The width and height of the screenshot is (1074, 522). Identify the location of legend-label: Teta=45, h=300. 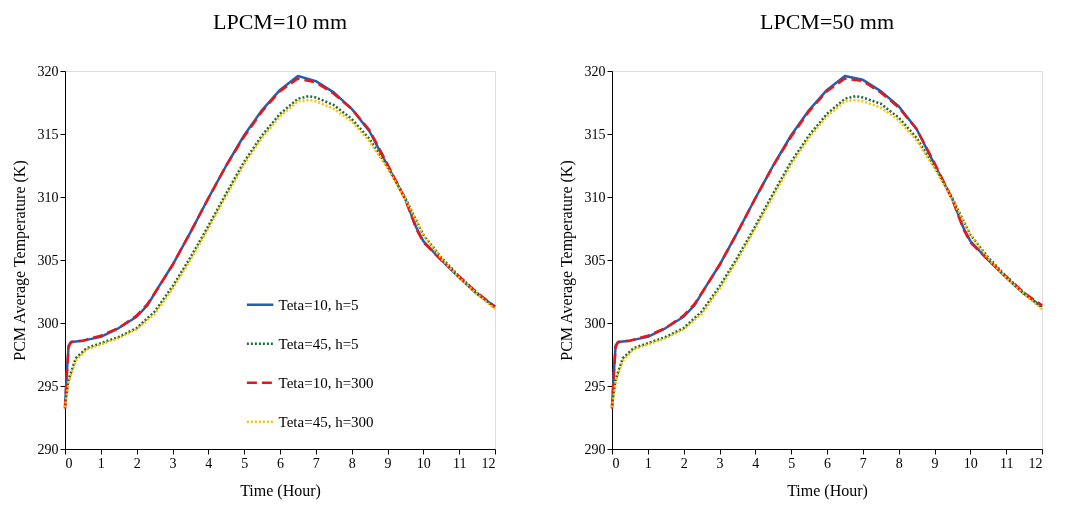
(326, 421).